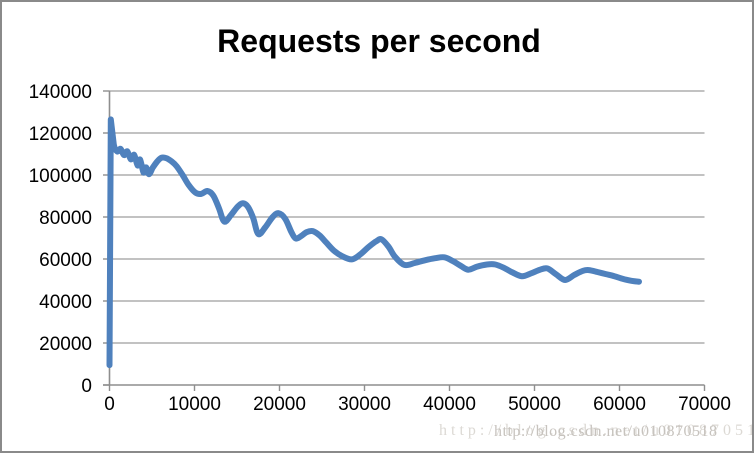 This screenshot has width=754, height=453. Describe the element at coordinates (60, 134) in the screenshot. I see `y-axis-tick-label: 120000` at that location.